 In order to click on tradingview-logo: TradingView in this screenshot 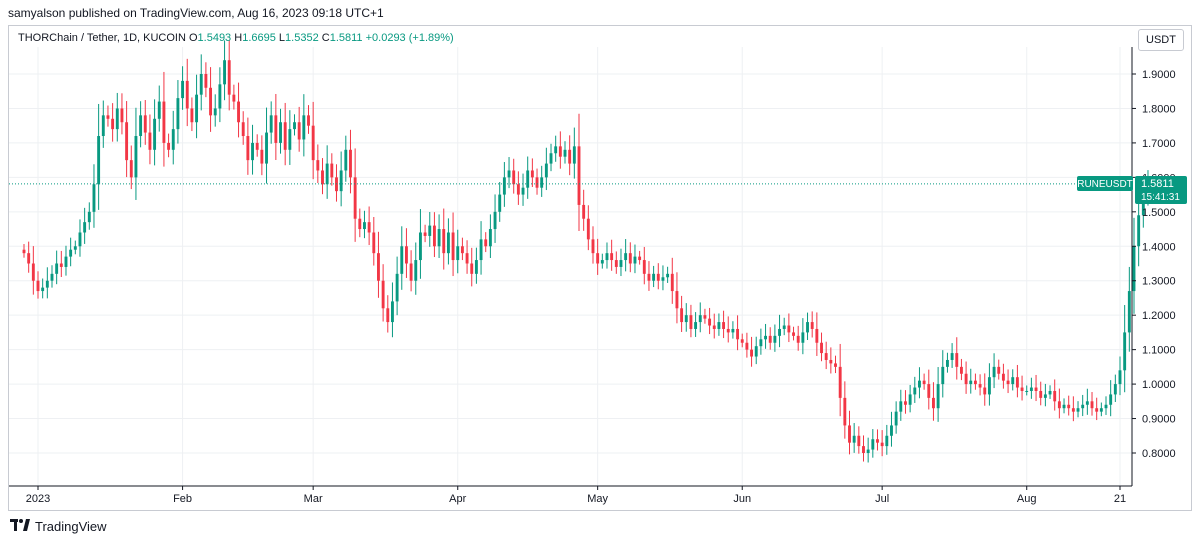, I will do `click(58, 526)`.